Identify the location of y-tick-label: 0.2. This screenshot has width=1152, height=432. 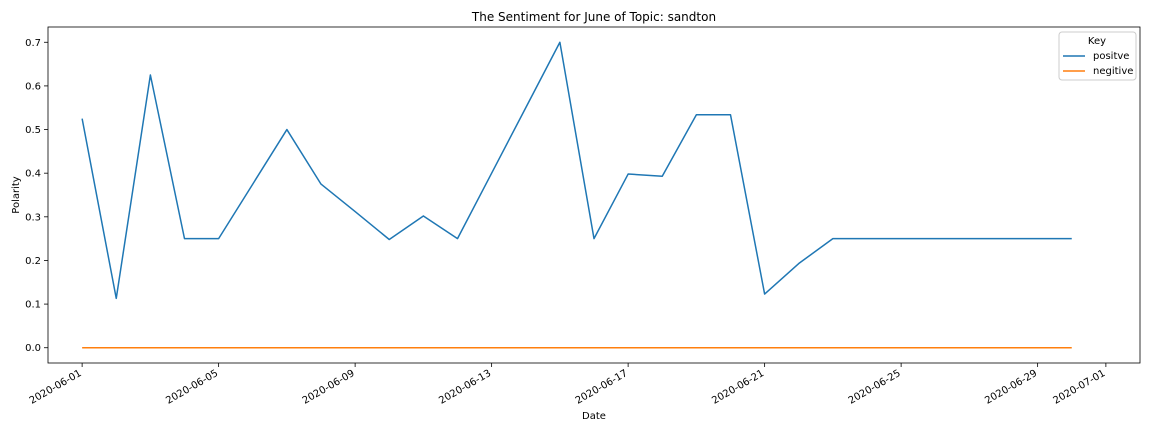
(33, 261).